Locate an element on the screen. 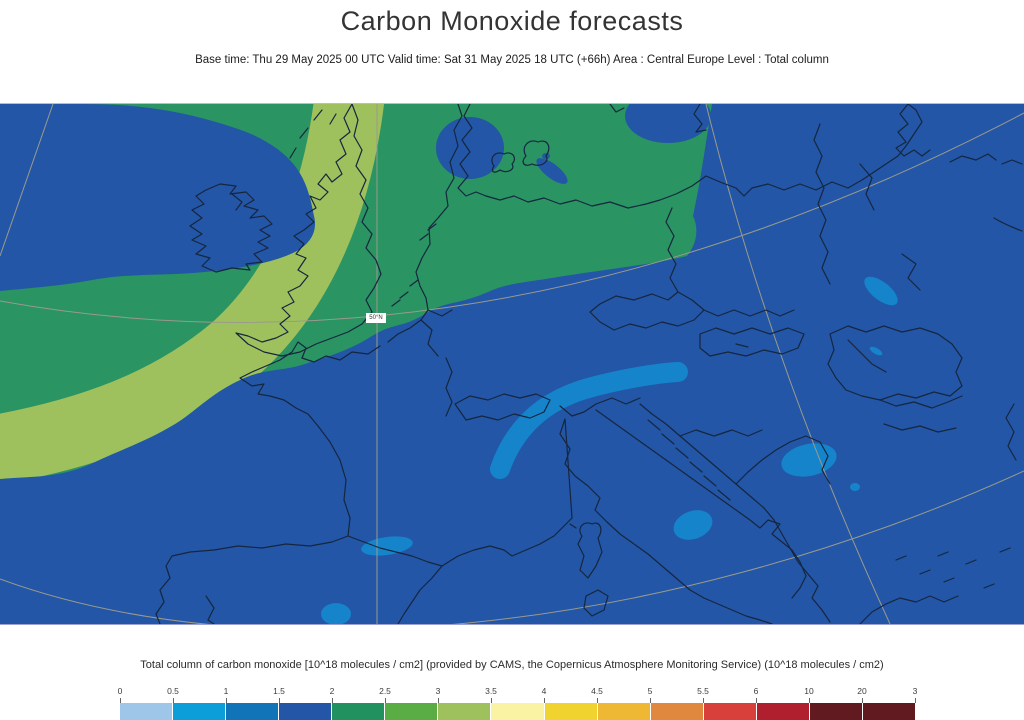 This screenshot has height=720, width=1024. coast-jutland-east is located at coordinates (472, 150).